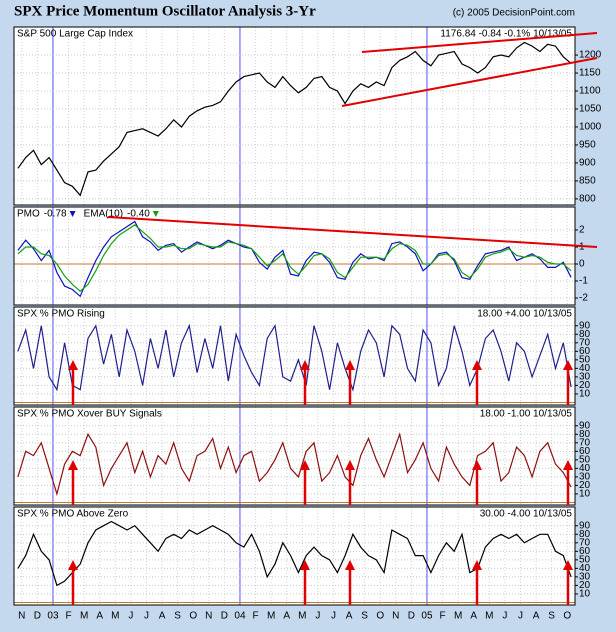  What do you see at coordinates (583, 298) in the screenshot?
I see `y-tick-label: -2` at bounding box center [583, 298].